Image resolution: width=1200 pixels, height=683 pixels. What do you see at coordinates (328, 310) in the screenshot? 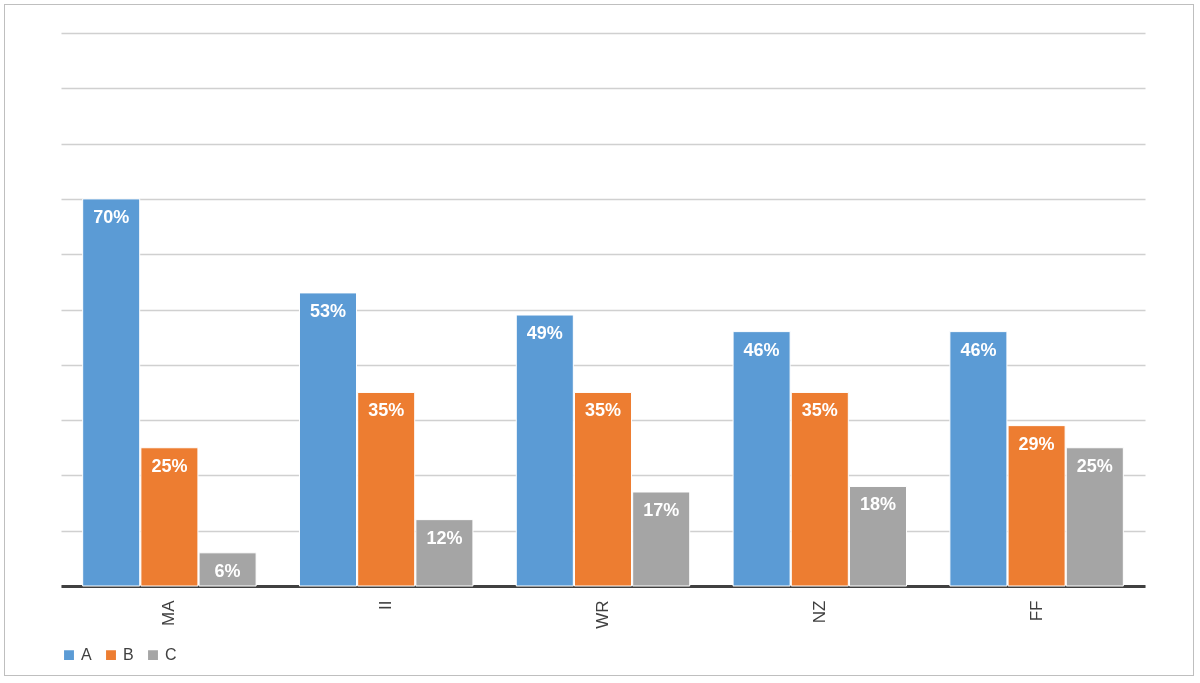
I see `data-label: 53%` at bounding box center [328, 310].